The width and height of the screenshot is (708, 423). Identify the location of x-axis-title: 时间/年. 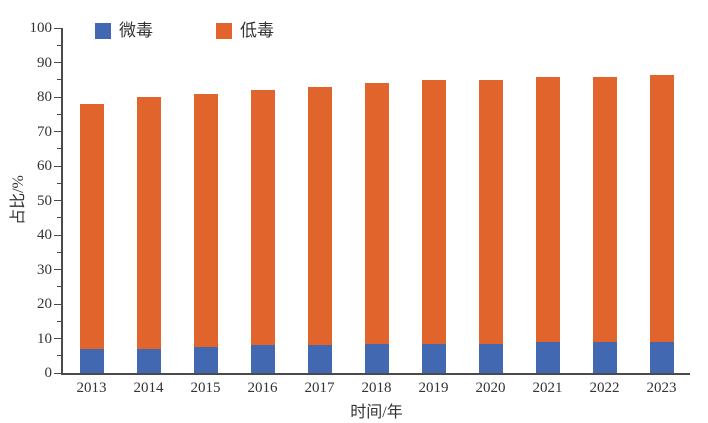
(376, 412).